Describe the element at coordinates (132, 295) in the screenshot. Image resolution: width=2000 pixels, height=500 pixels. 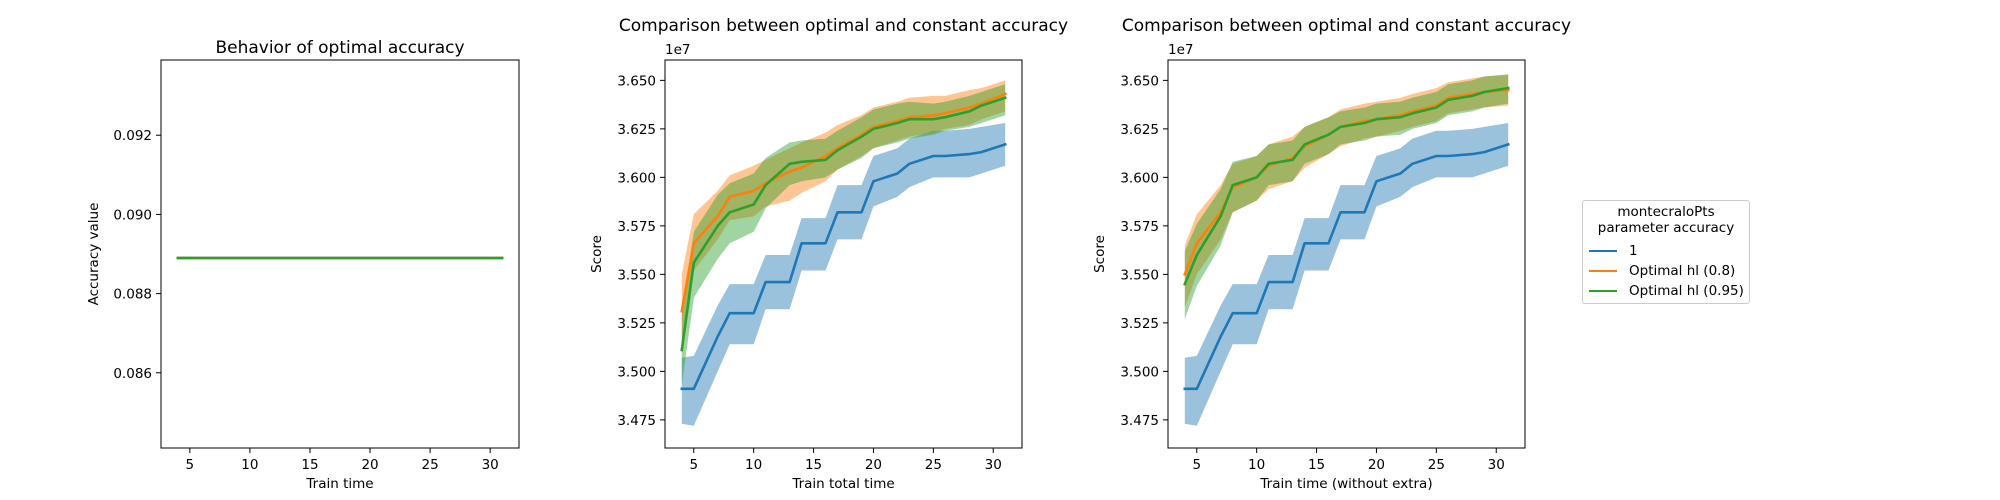
I see `y-tick-label: 0.088` at that location.